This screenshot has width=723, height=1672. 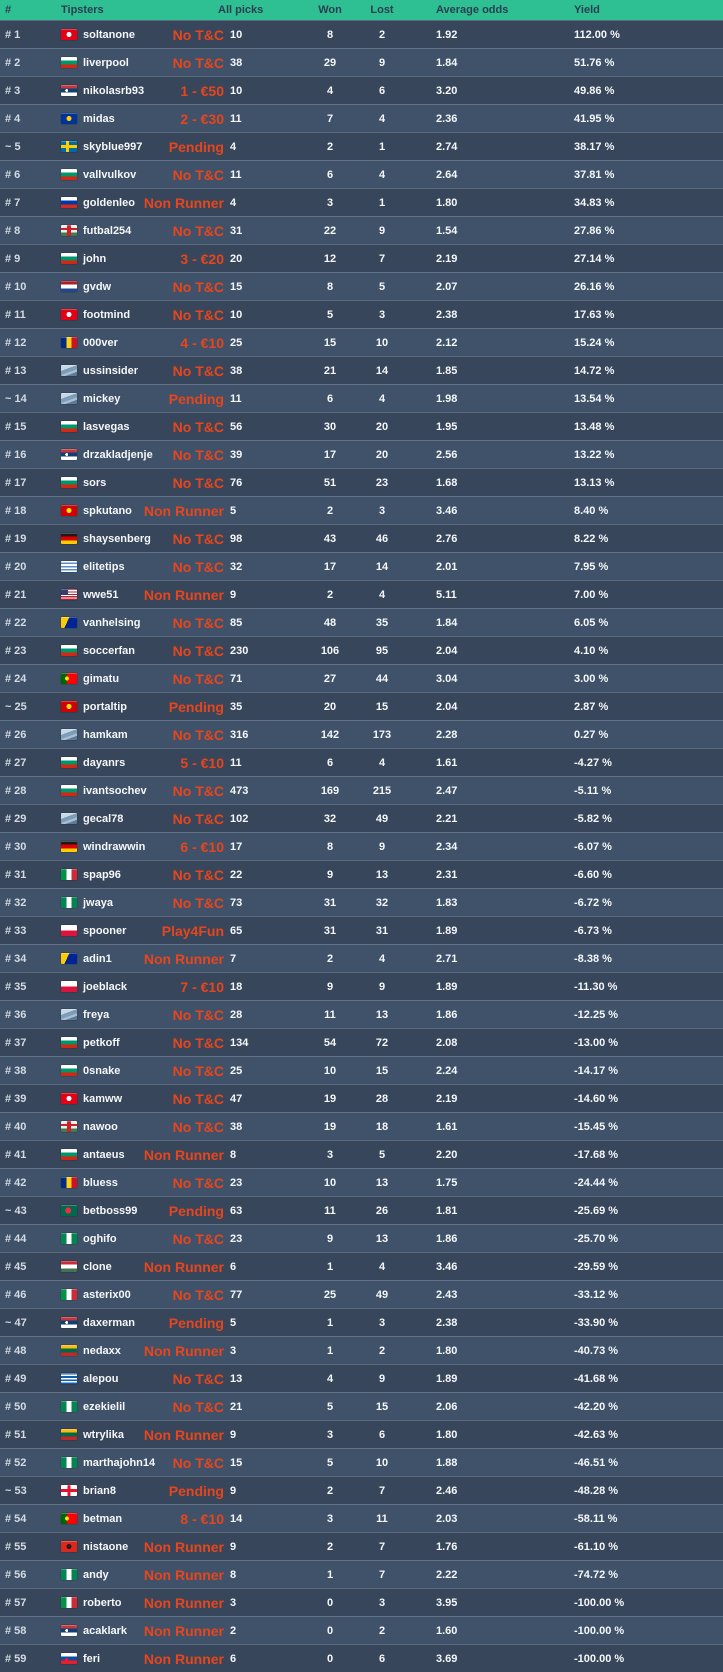 I want to click on table-row: # 49 alepou No T&C 13 4 9 1.89 -41.68 %, so click(x=361, y=1378).